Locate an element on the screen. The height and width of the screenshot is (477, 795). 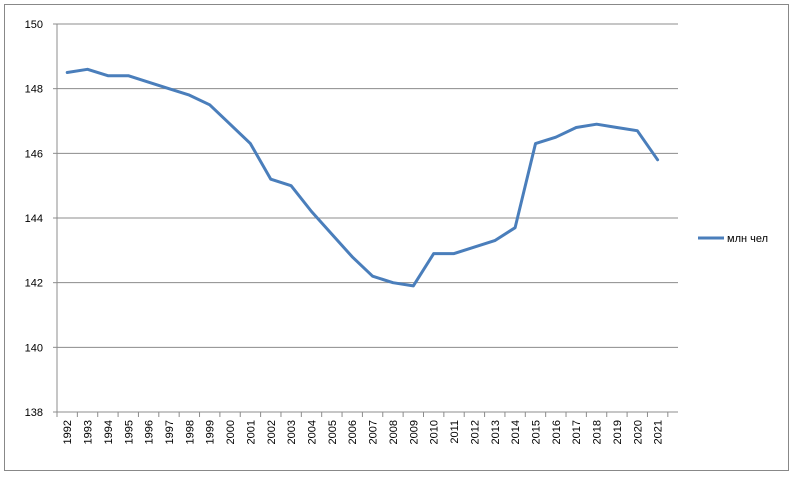
x-tick-label: 2011 is located at coordinates (455, 432).